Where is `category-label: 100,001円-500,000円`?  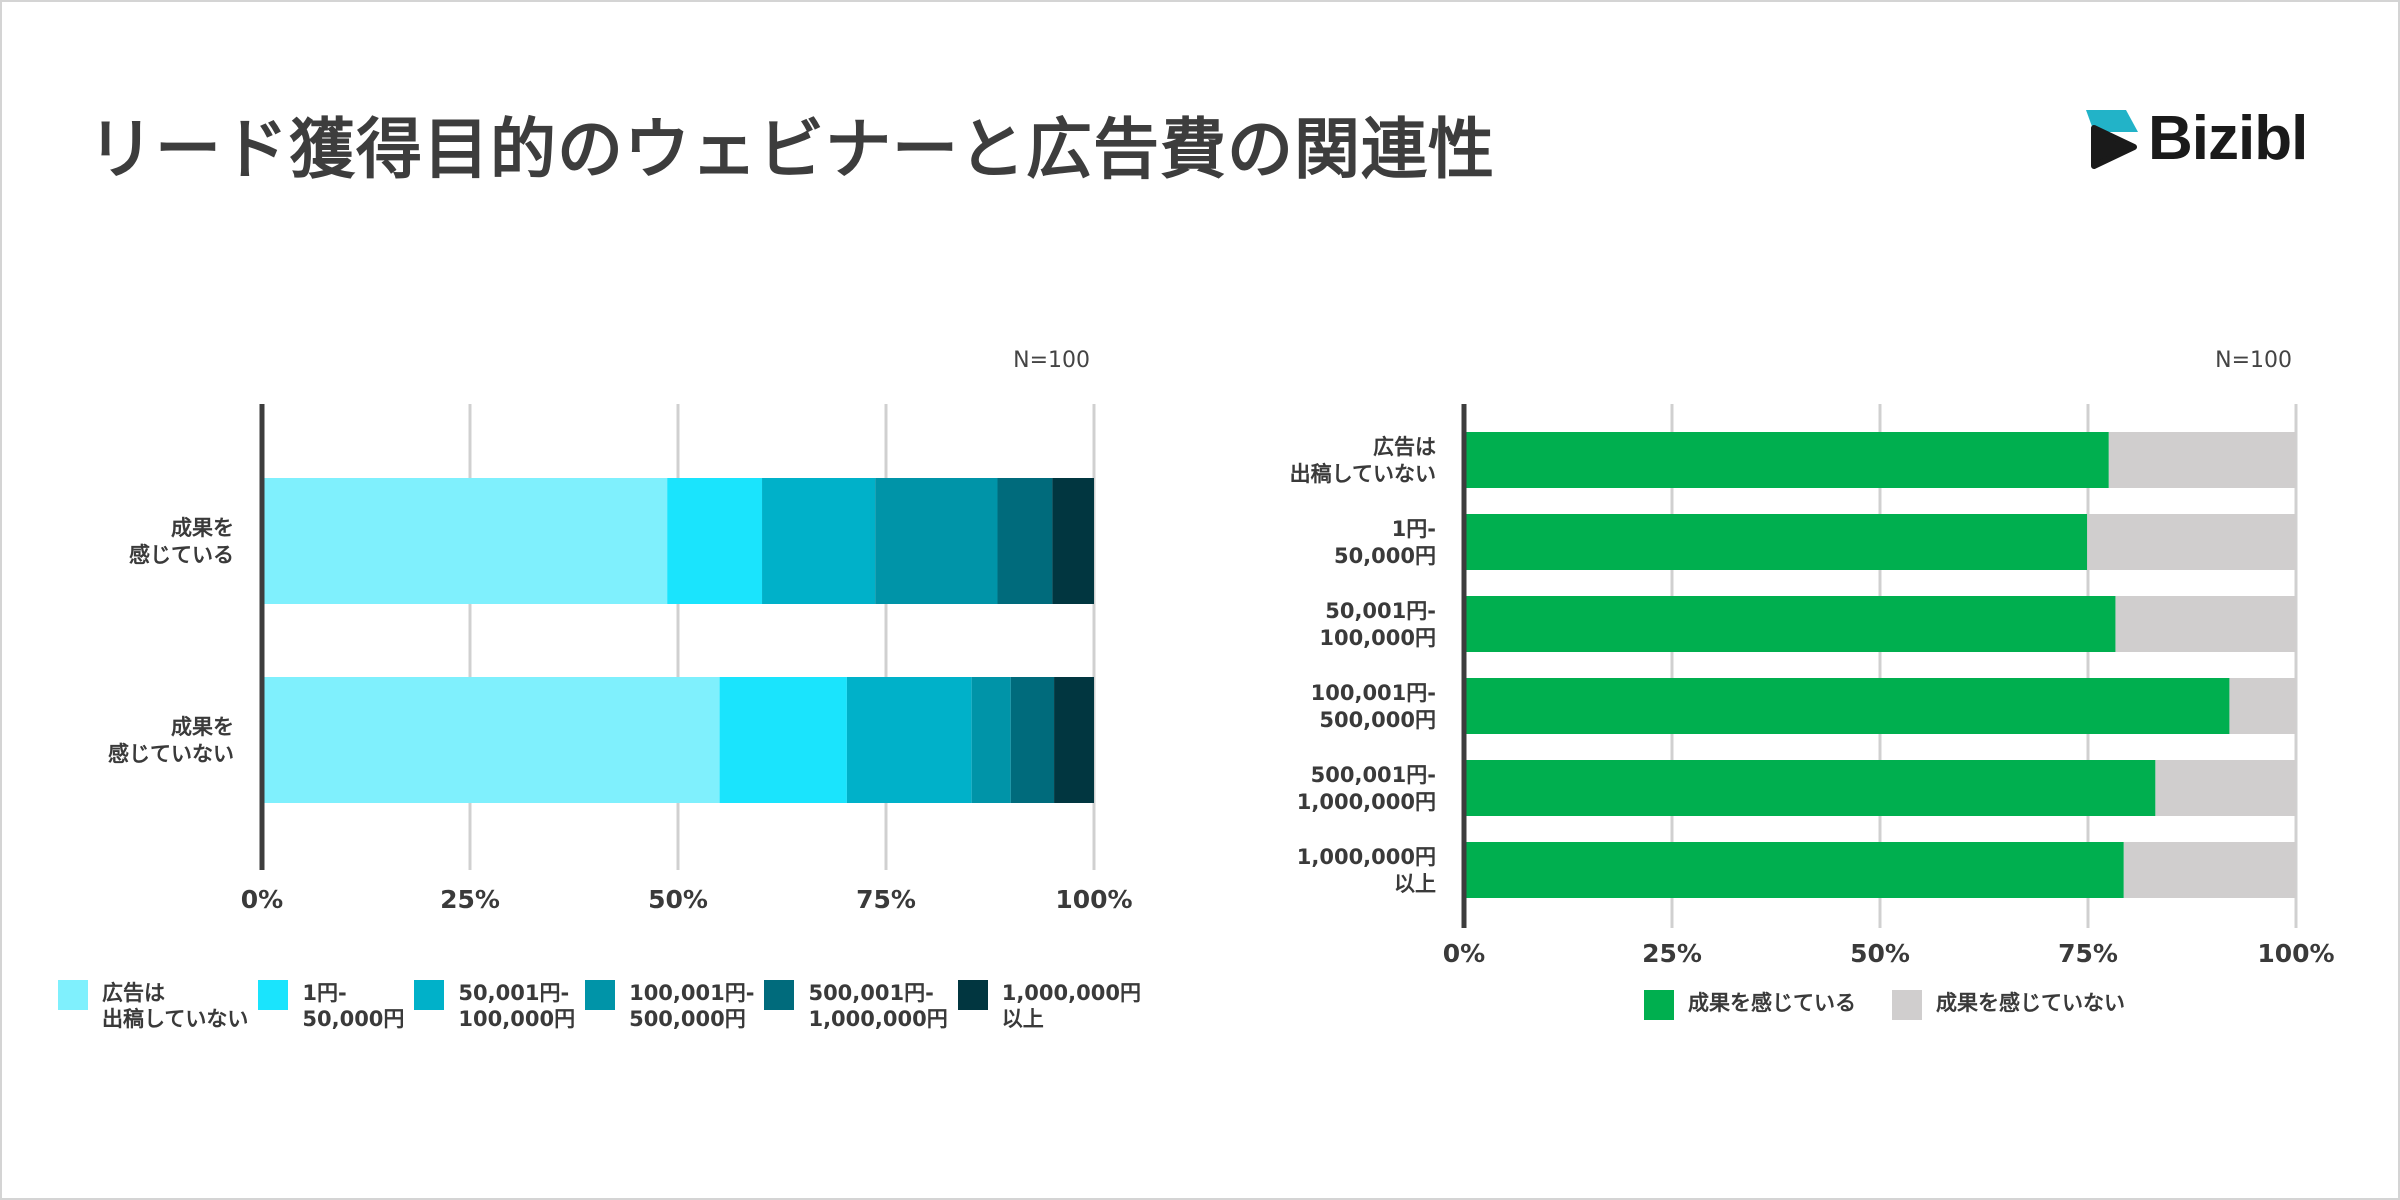 category-label: 100,001円-500,000円 is located at coordinates (1373, 706).